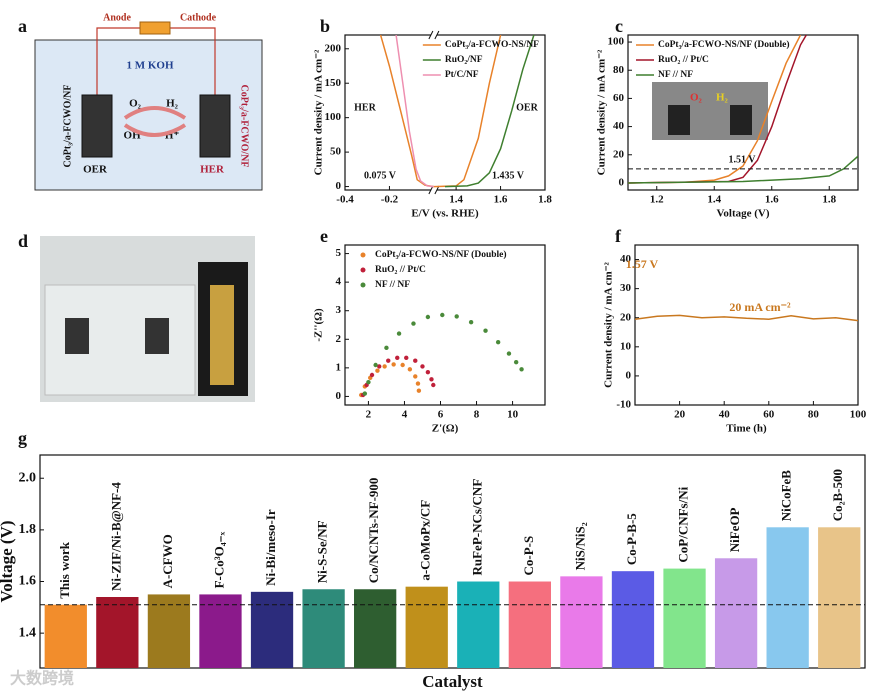 This screenshot has width=870, height=693. Describe the element at coordinates (215, 126) in the screenshot. I see `cathode-electrode` at that location.